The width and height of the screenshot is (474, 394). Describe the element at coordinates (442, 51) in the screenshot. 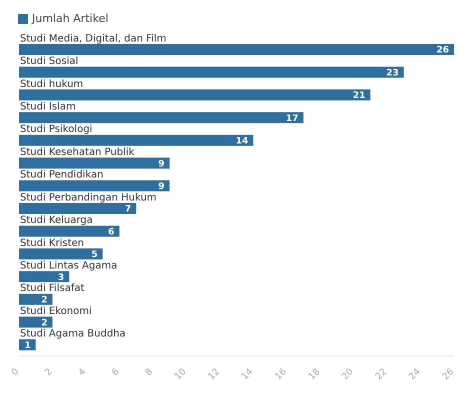

I see `data-label: 26` at that location.